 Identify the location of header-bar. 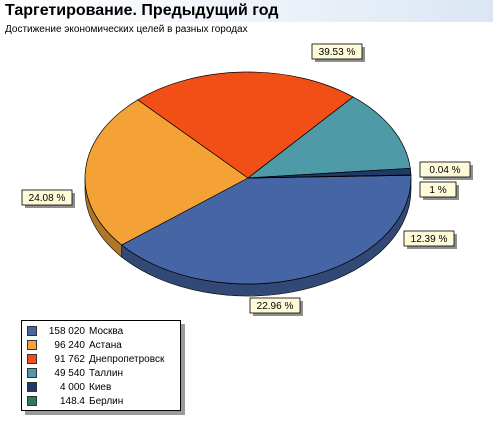
(246, 11).